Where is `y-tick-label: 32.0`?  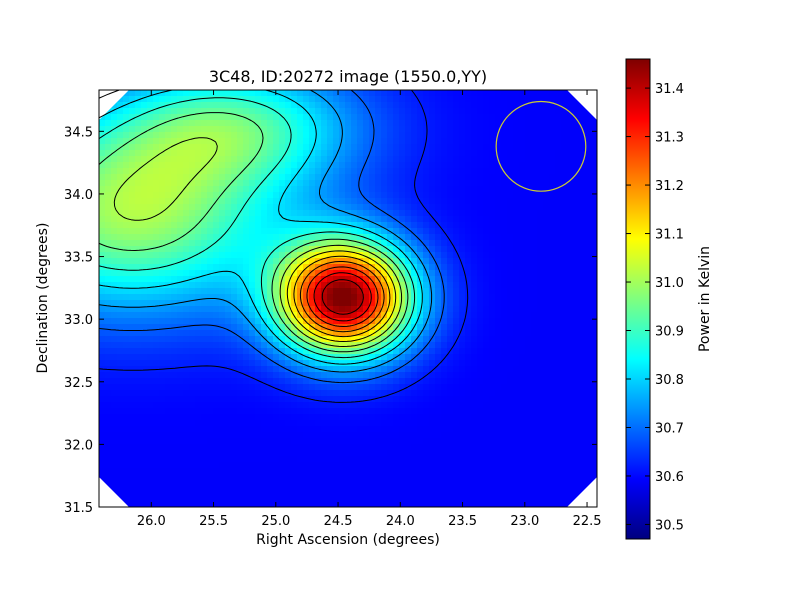 y-tick-label: 32.0 is located at coordinates (78, 445).